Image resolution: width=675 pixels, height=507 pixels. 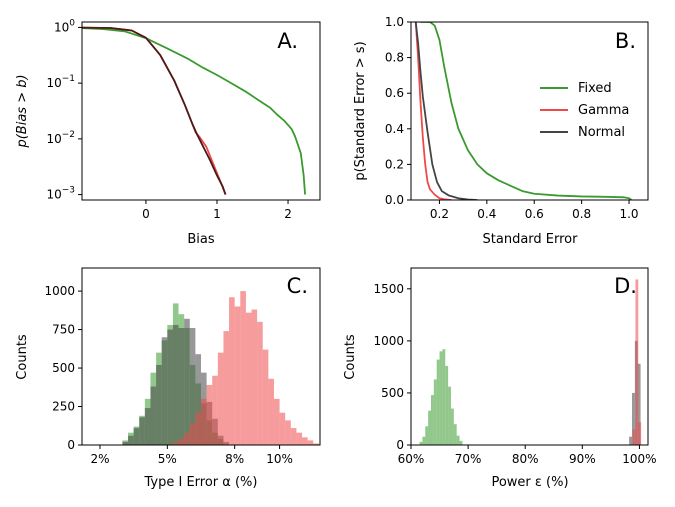 What do you see at coordinates (530, 362) in the screenshot?
I see `panel-d-plot-area` at bounding box center [530, 362].